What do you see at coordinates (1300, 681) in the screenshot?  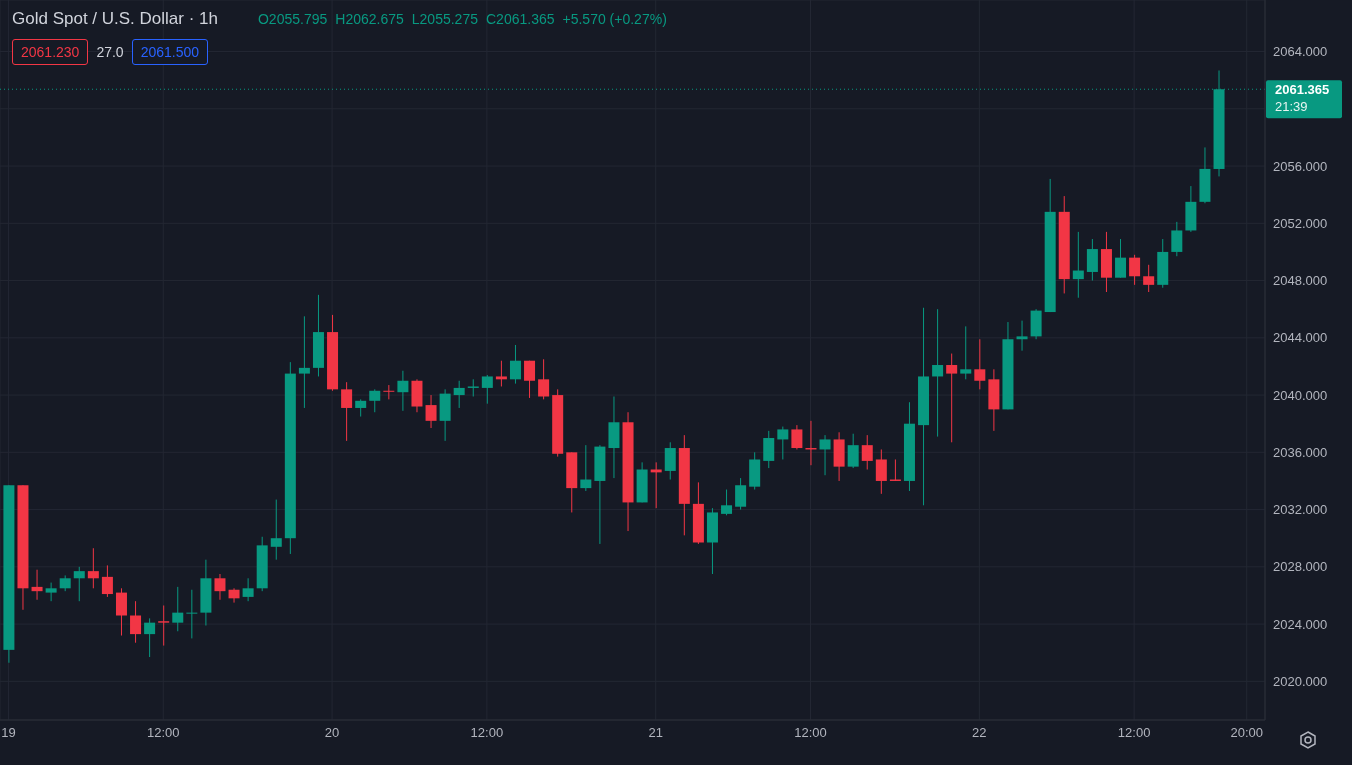 I see `y-tick-label: 2020.000` at bounding box center [1300, 681].